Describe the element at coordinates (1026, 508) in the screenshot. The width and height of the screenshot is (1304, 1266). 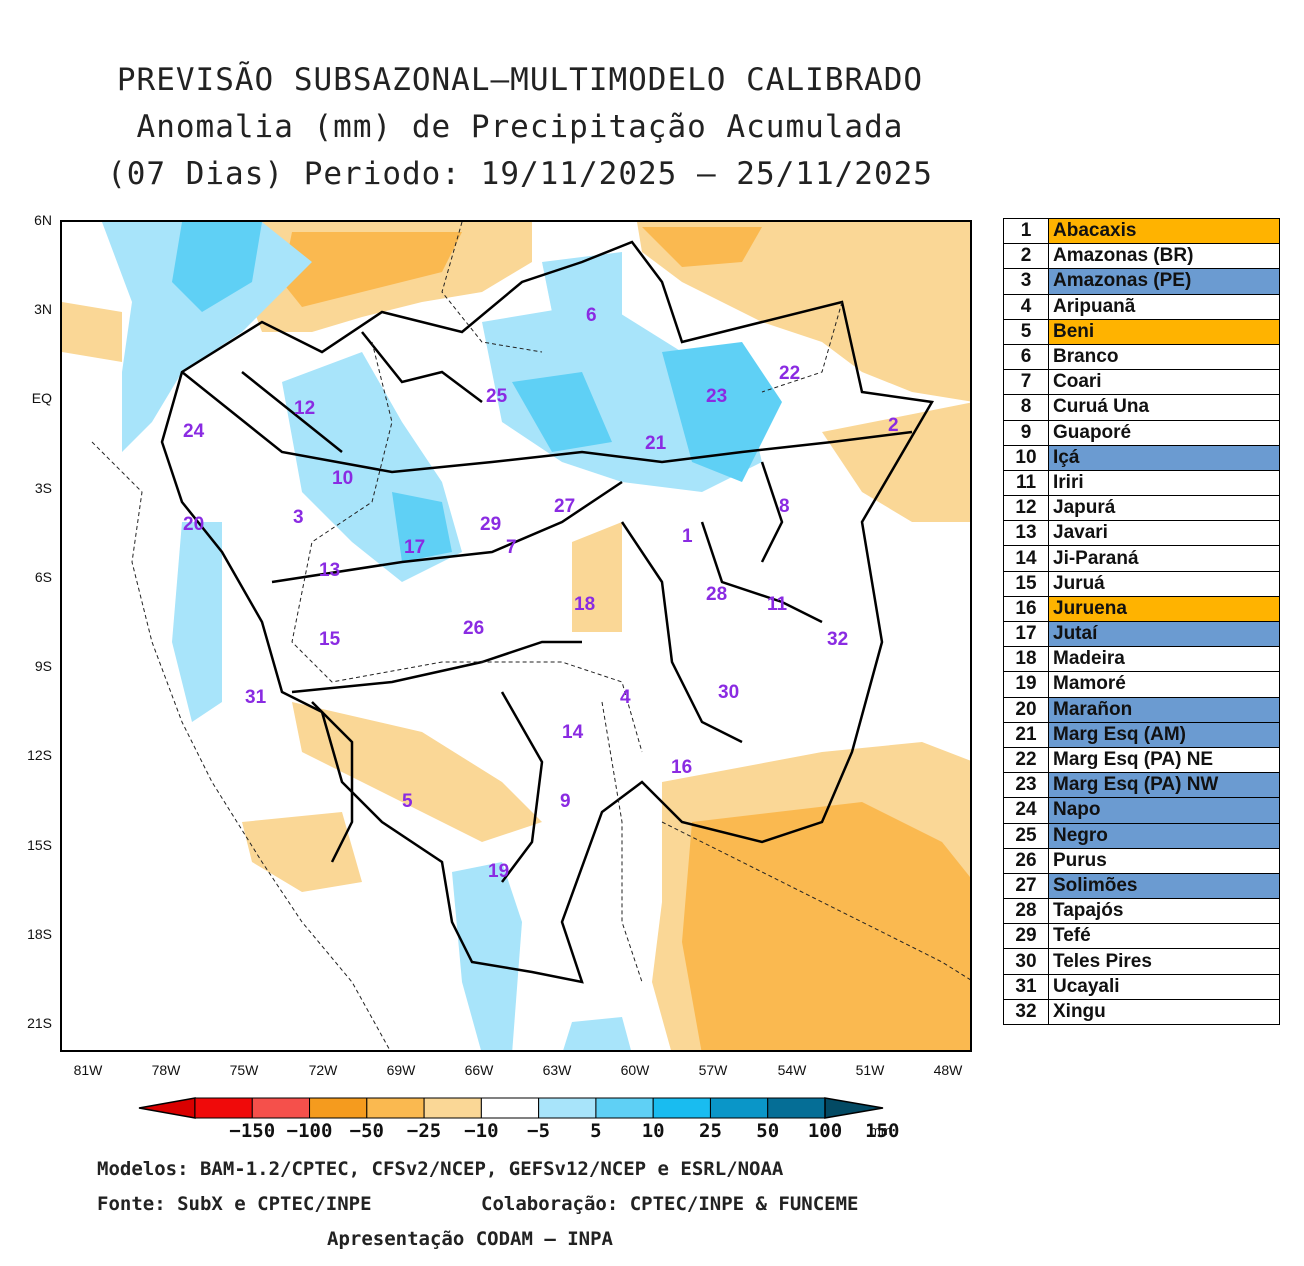
I see `legend-row-number: 12` at that location.